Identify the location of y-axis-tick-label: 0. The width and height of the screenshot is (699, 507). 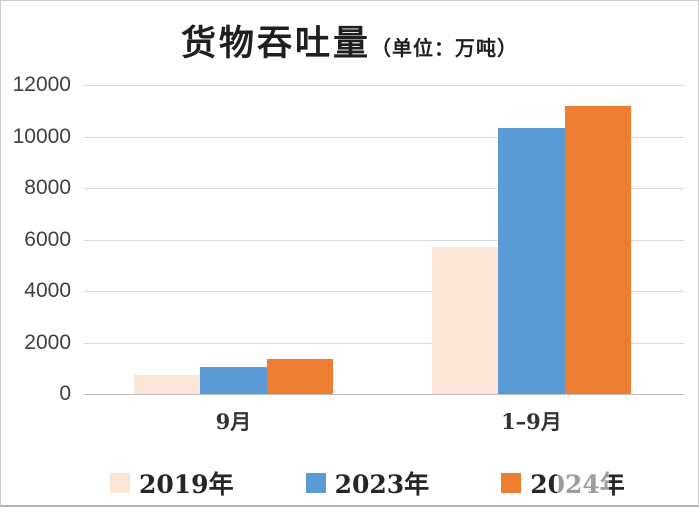
(65, 393).